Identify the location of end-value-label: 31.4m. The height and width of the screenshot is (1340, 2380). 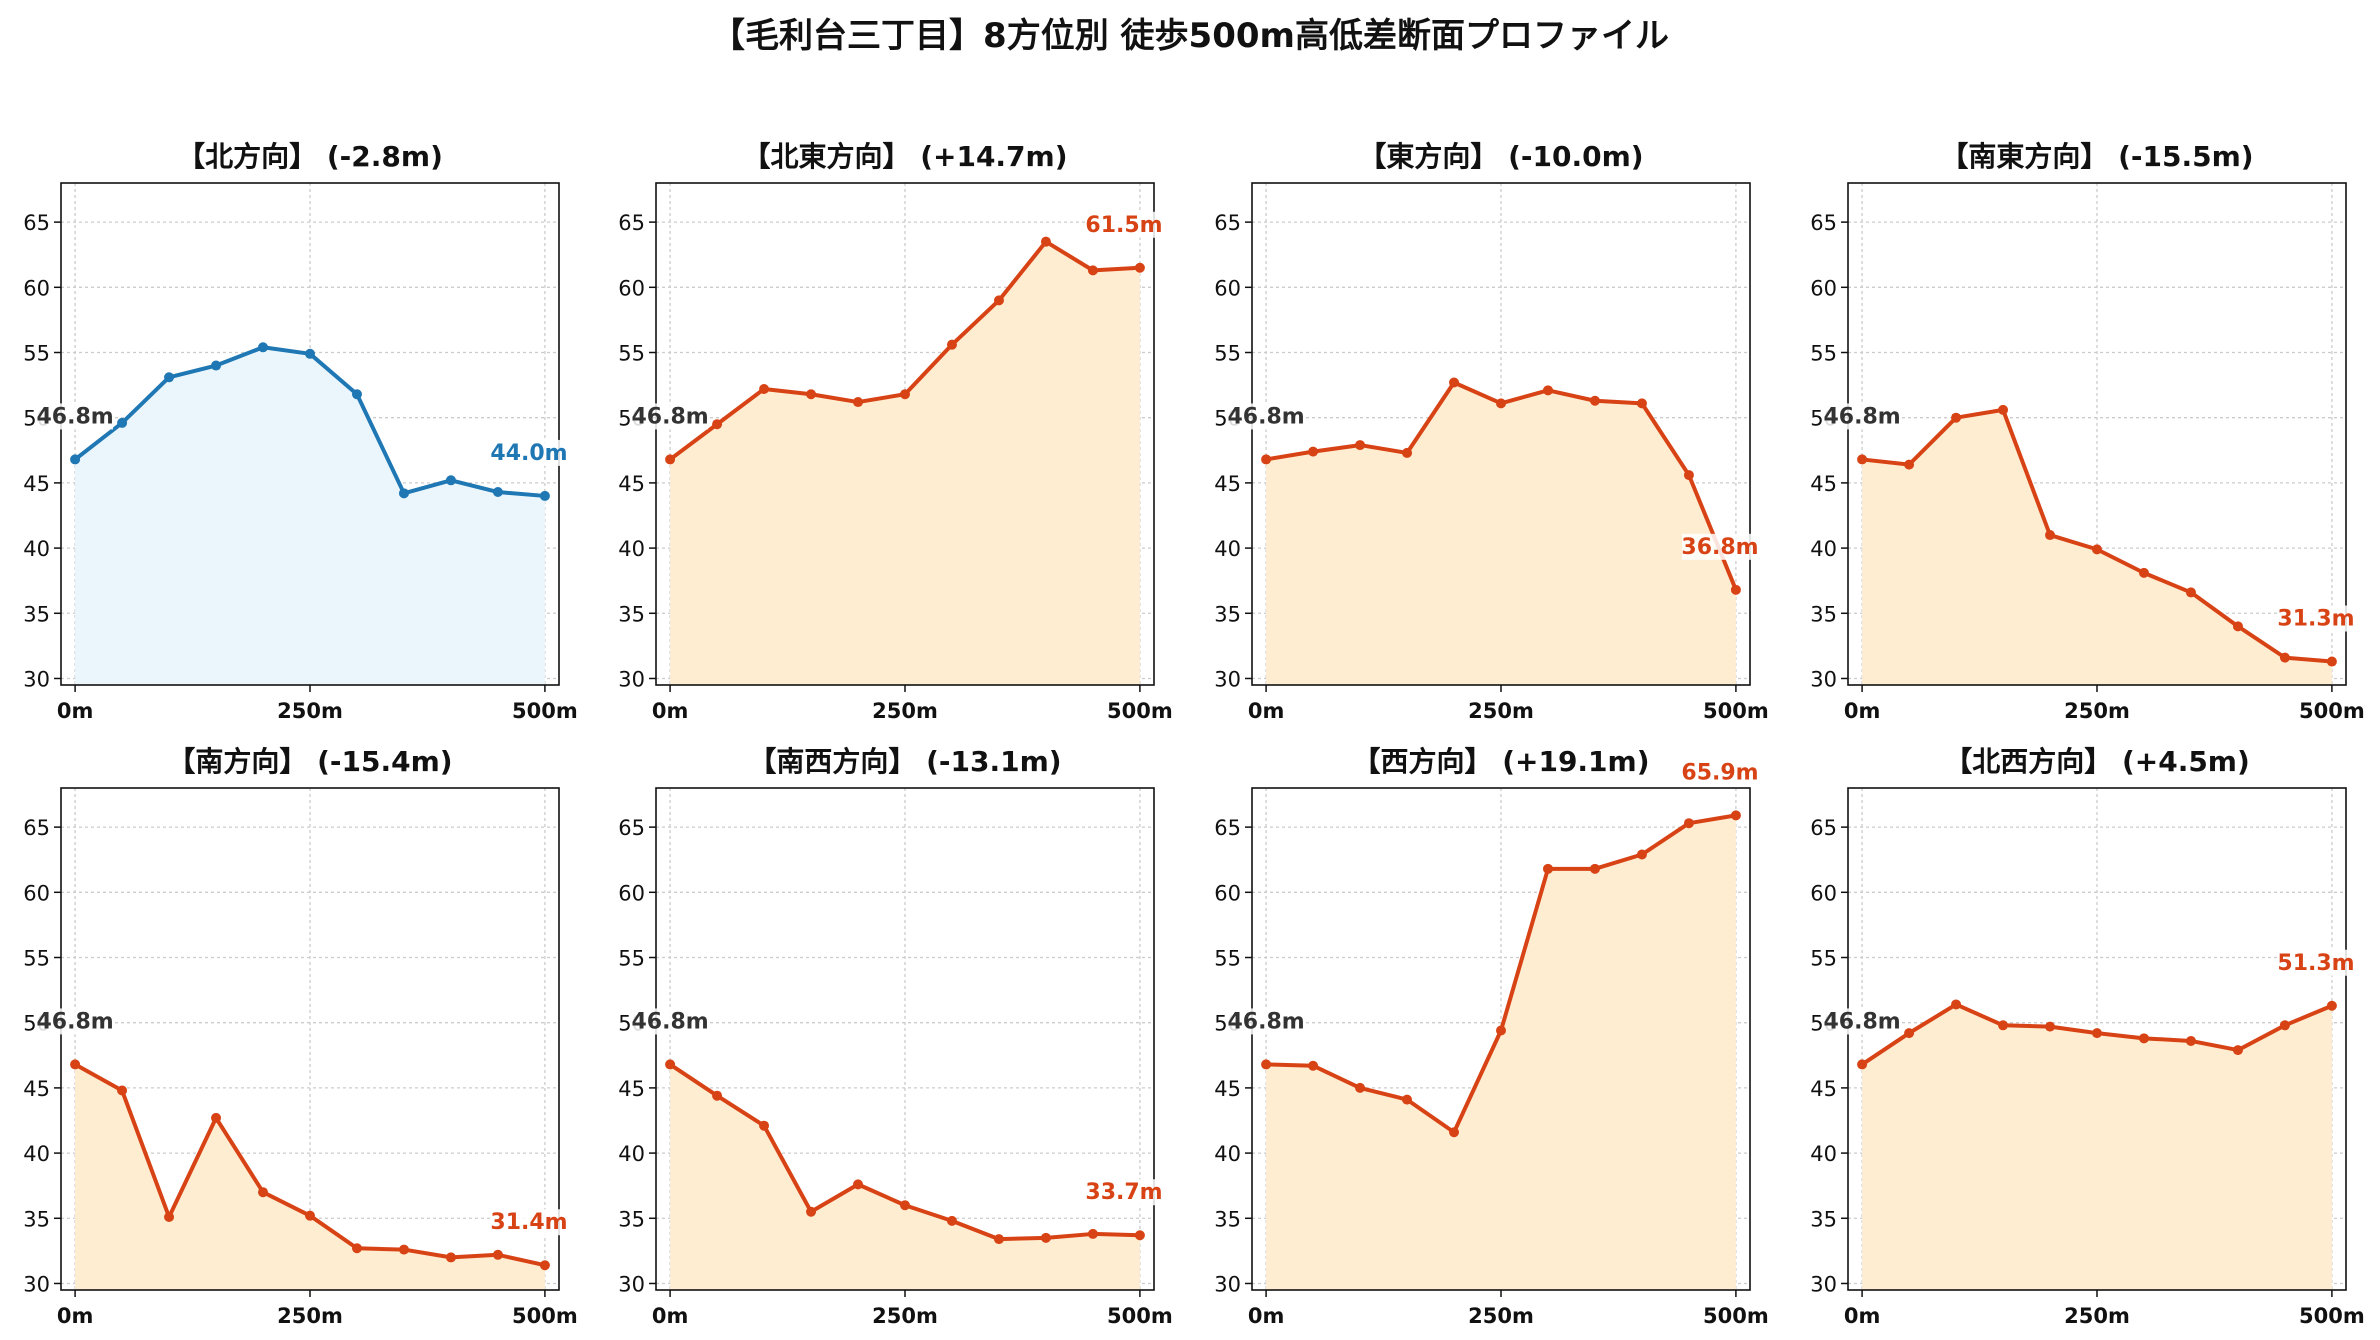
(528, 1222).